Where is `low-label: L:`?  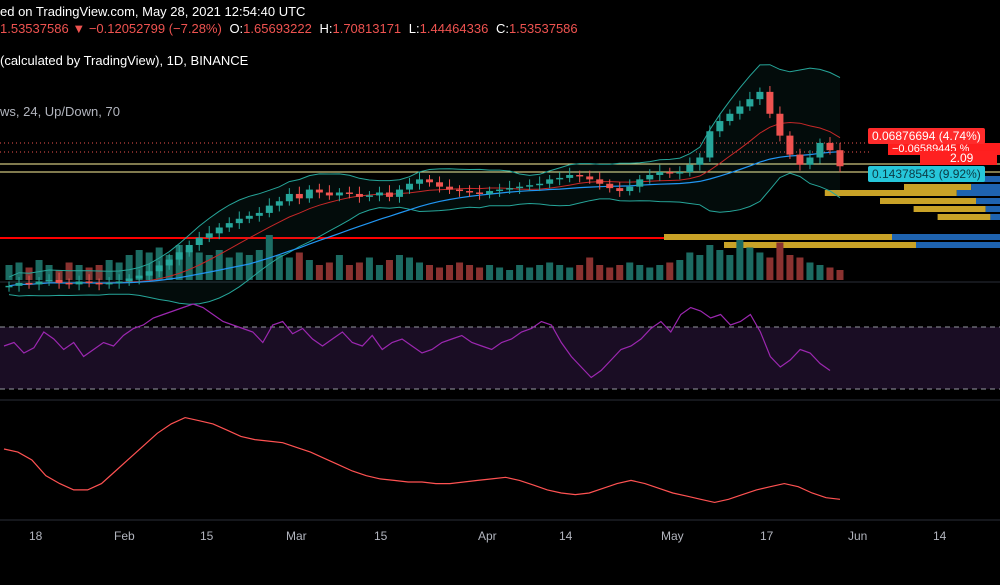 low-label: L: is located at coordinates (414, 28).